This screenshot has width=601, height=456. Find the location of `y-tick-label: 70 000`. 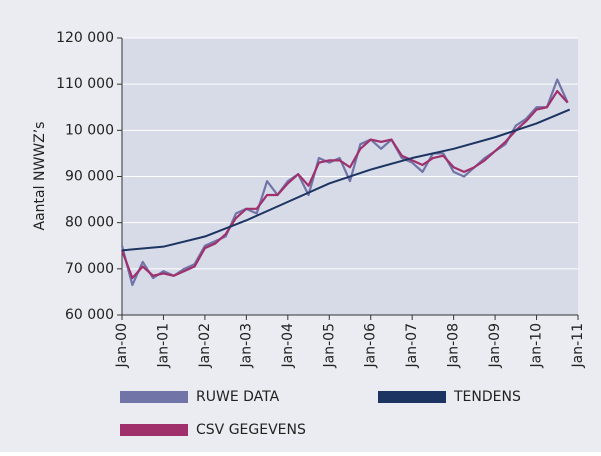

y-tick-label: 70 000 is located at coordinates (89, 269).